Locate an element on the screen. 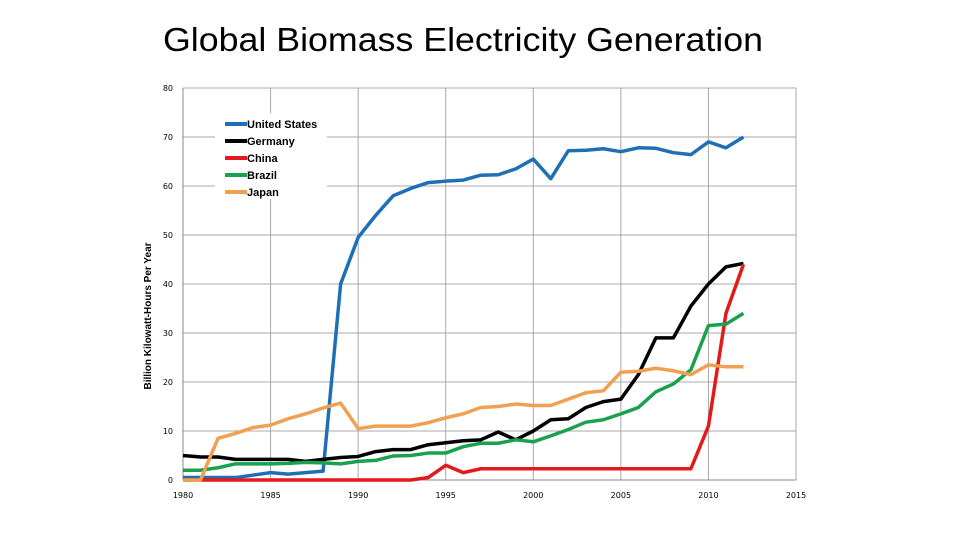 This screenshot has height=540, width=960. legend-label: Brazil is located at coordinates (262, 176).